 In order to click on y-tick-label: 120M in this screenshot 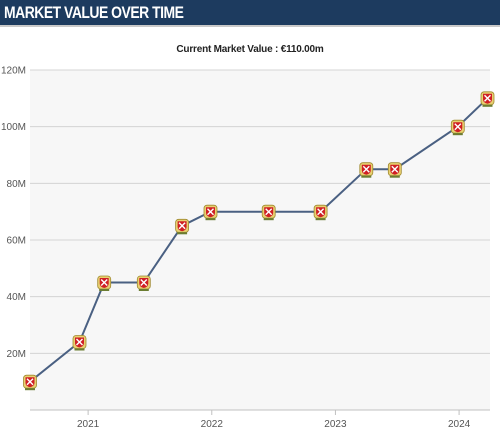, I will do `click(13, 71)`.